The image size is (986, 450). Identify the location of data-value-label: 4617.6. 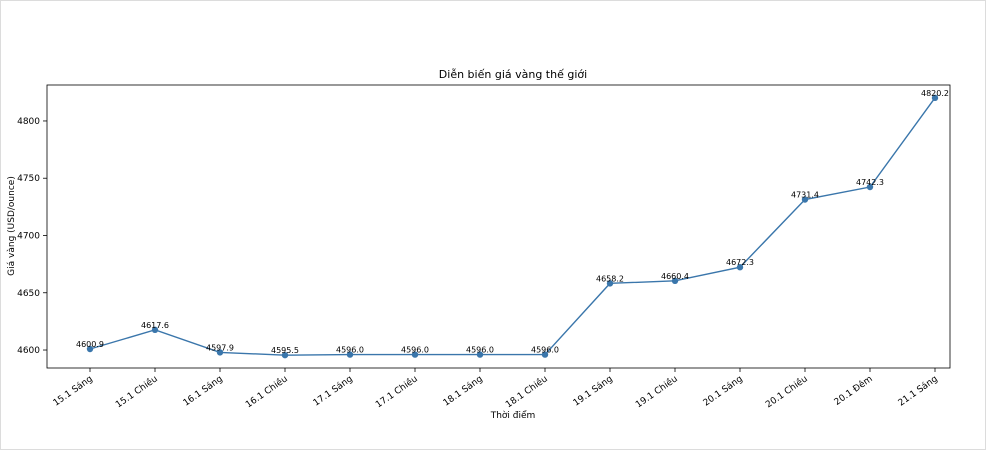
(155, 325).